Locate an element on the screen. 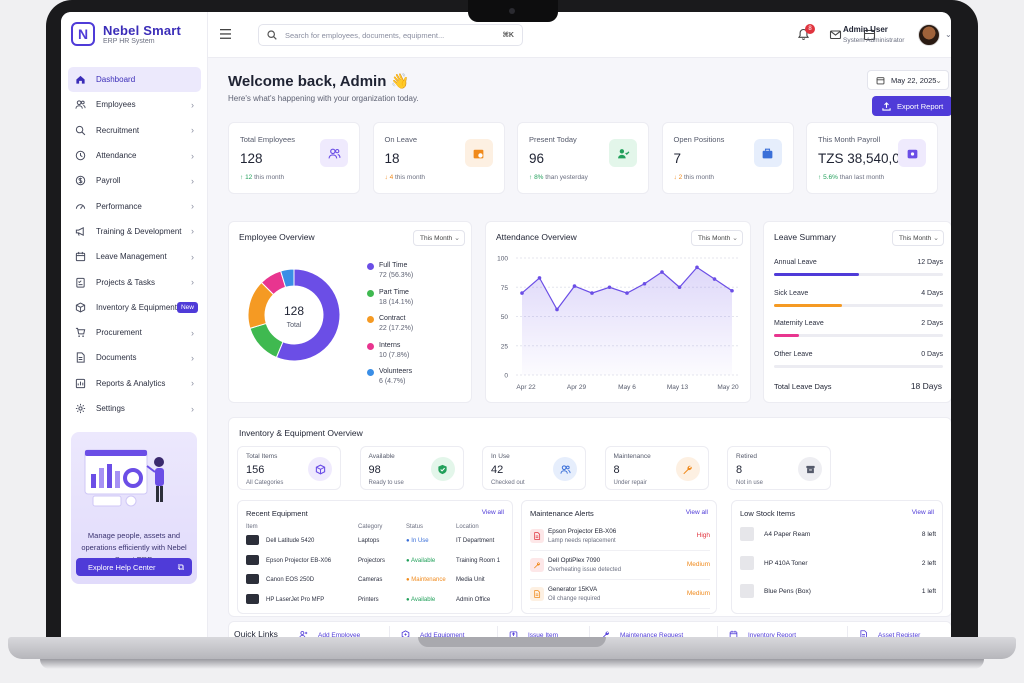 Image resolution: width=1024 pixels, height=683 pixels. date-picker: May 22, 2025 ⌄ is located at coordinates (908, 80).